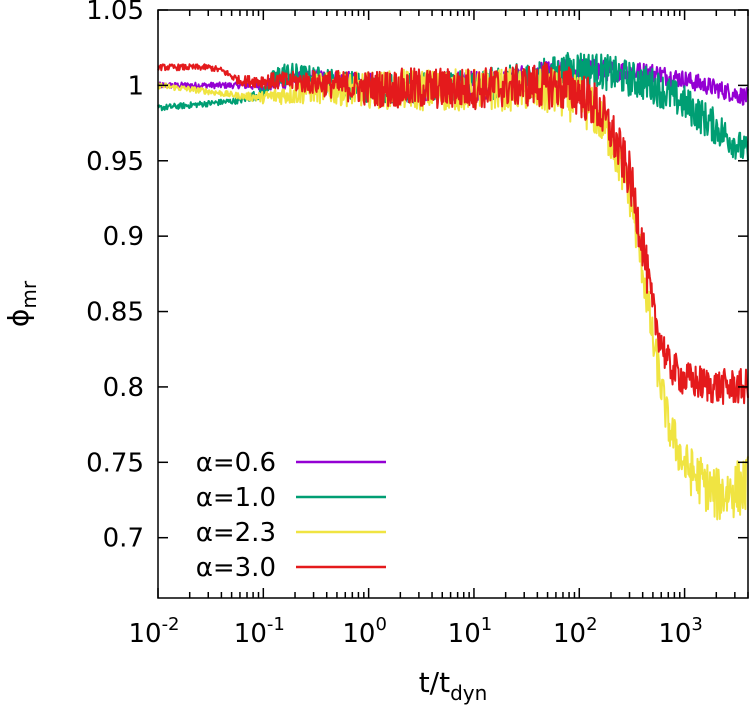 This screenshot has height=710, width=749. I want to click on legend-layer: α=0.6 α=1.0 α=2.3 α=3.0, so click(291, 515).